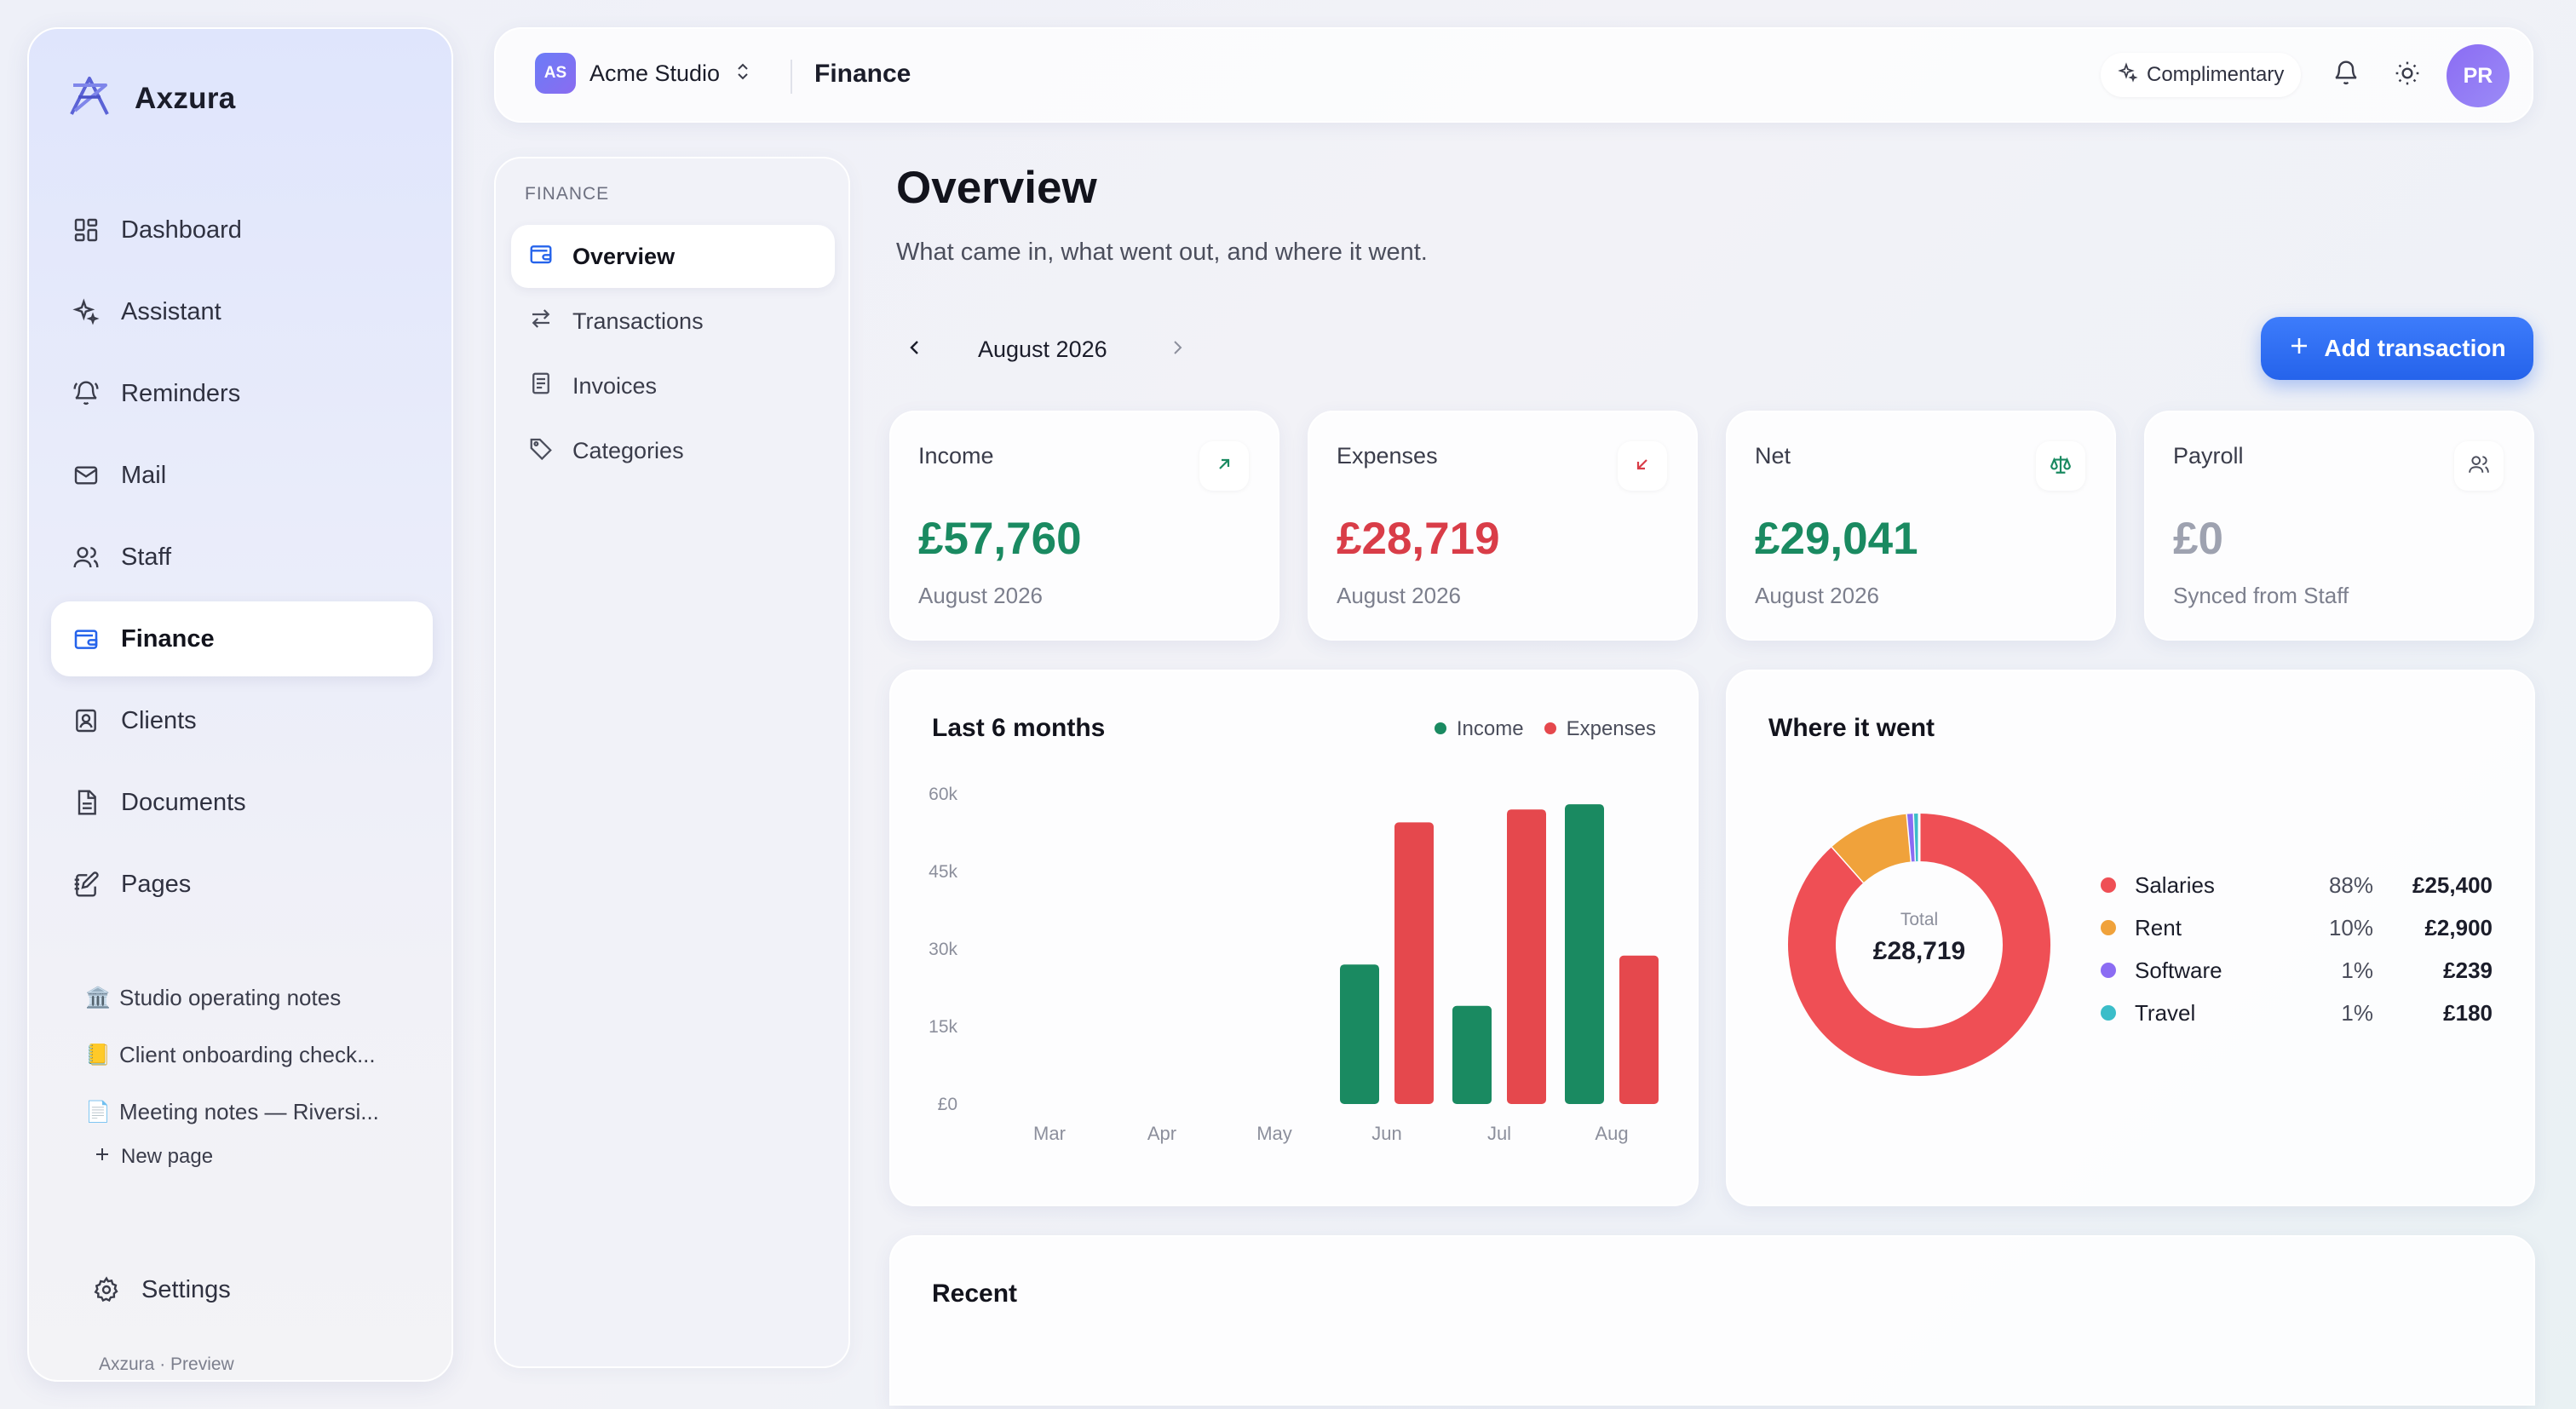  What do you see at coordinates (242, 802) in the screenshot?
I see `sidebar-item-documents: Documents` at bounding box center [242, 802].